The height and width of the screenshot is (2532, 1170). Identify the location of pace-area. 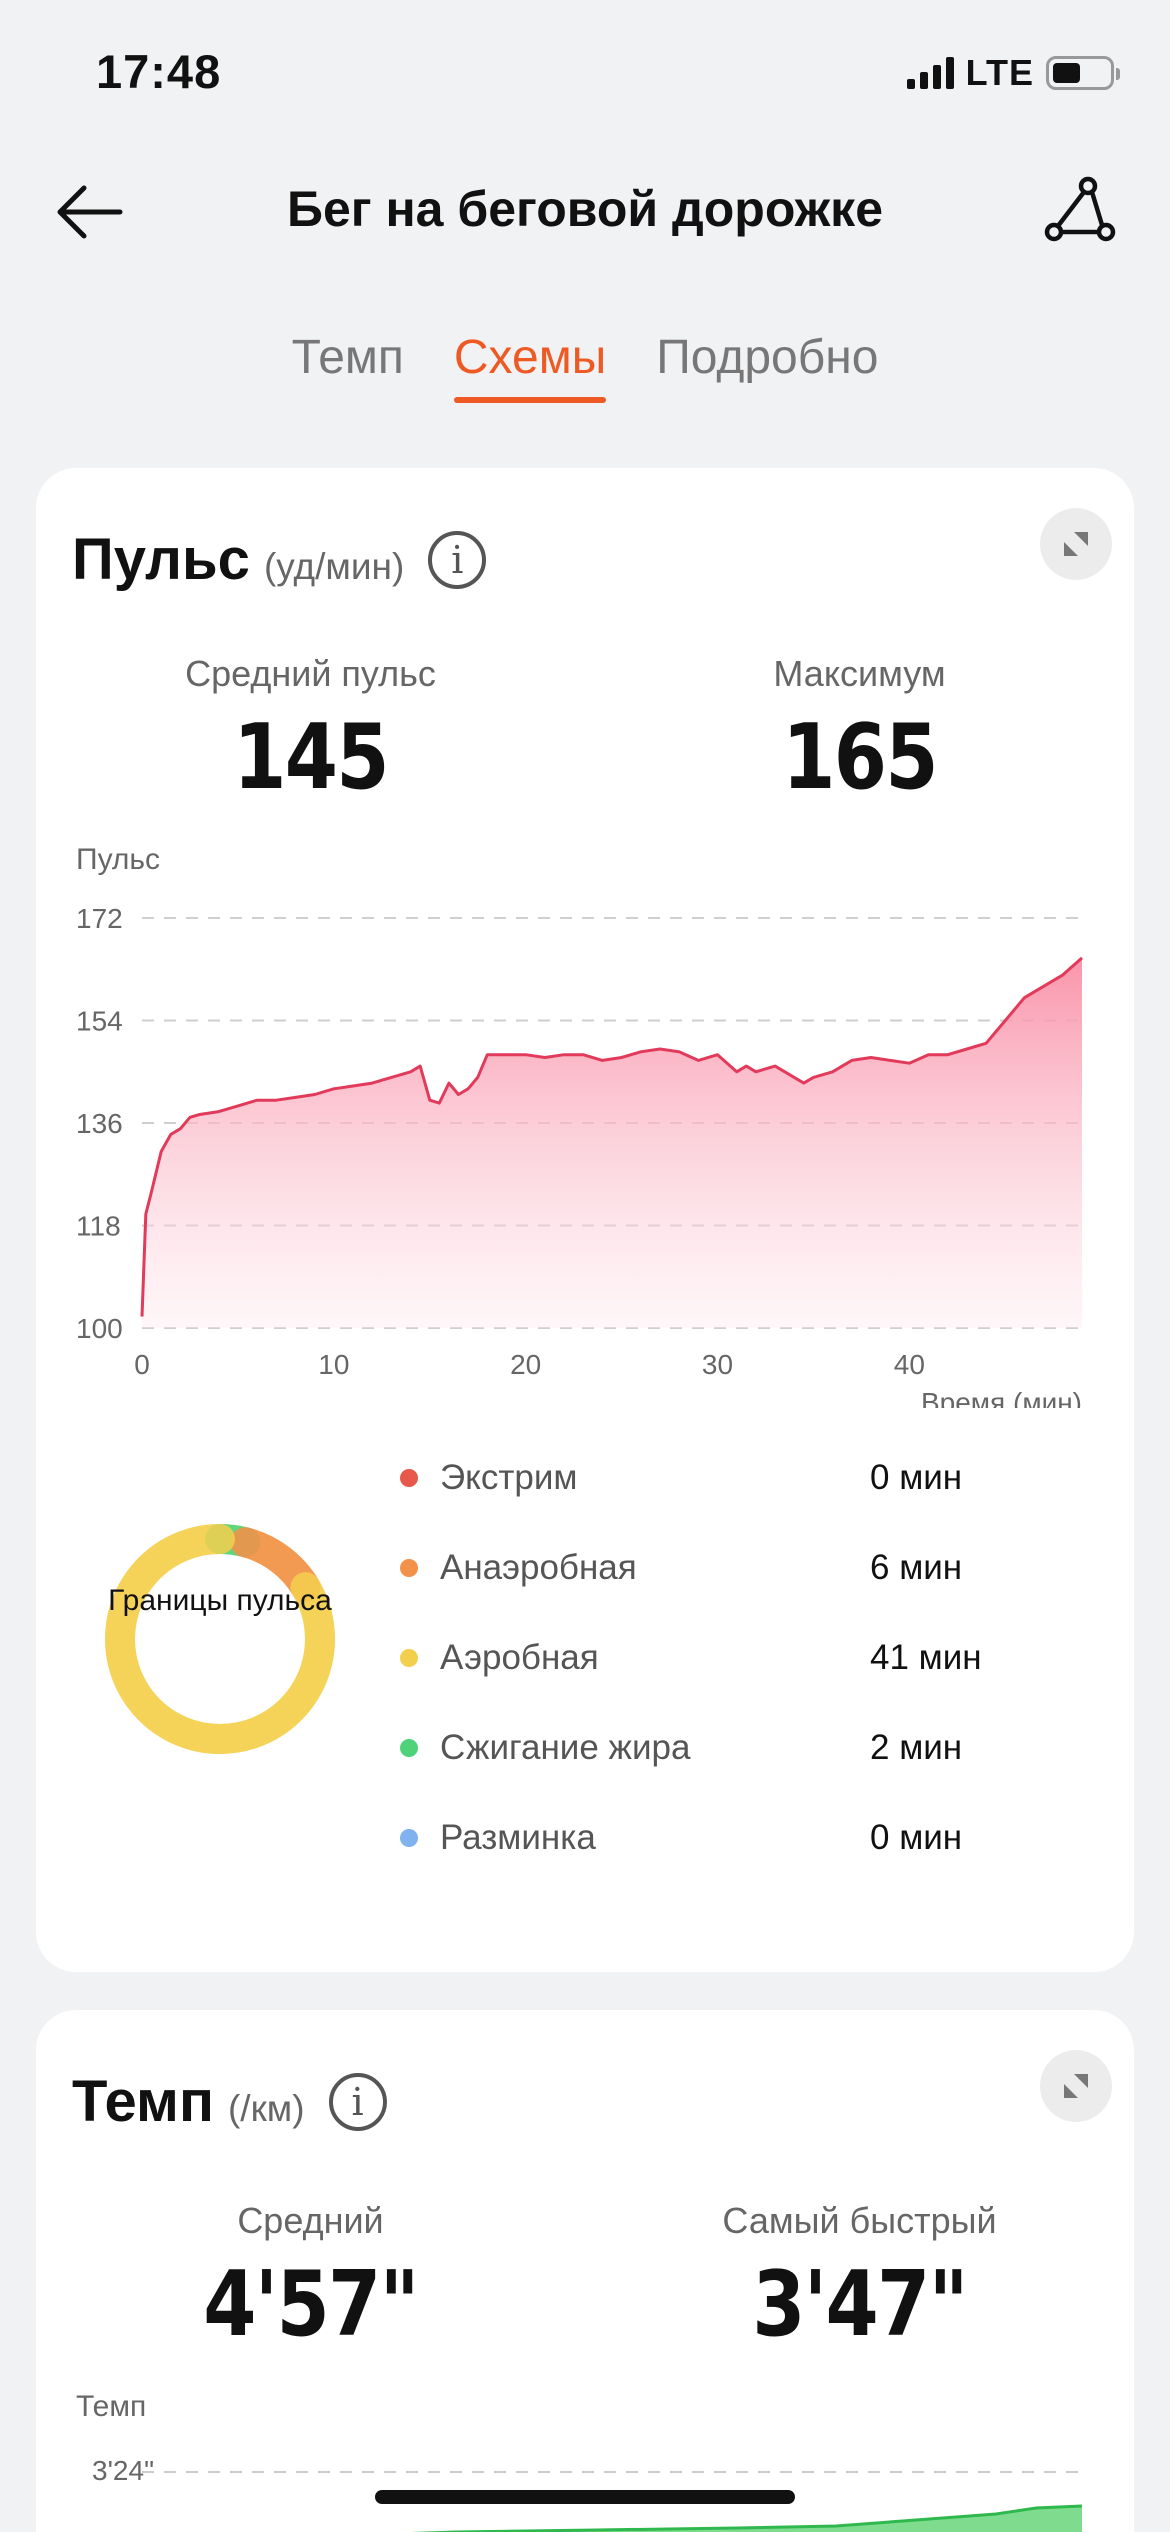
(769, 2519).